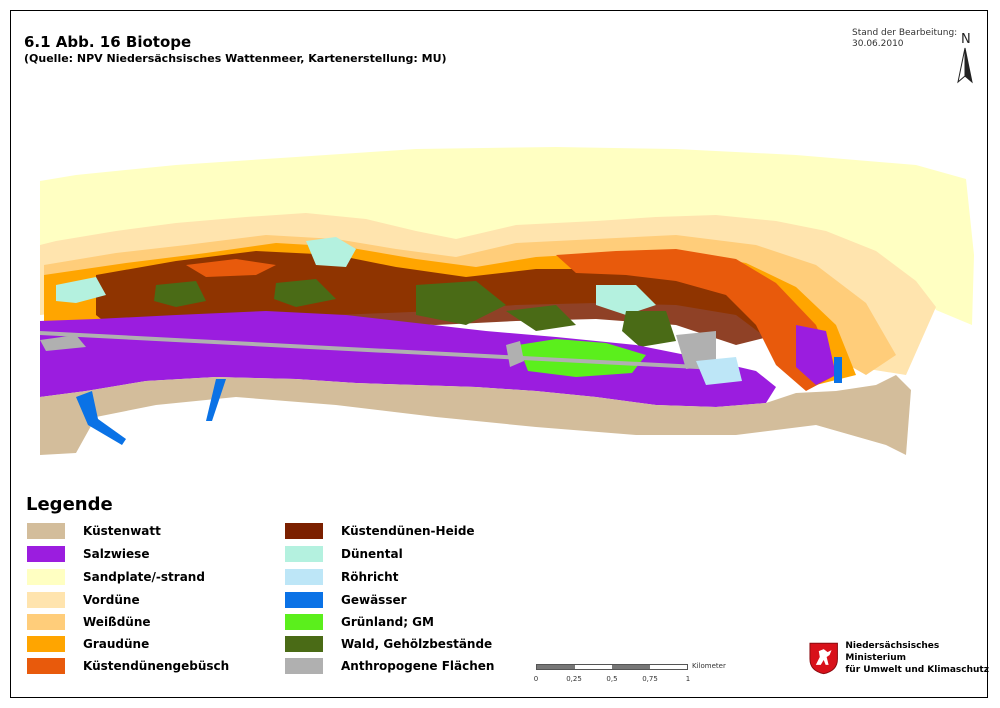 This screenshot has width=1000, height=708. I want to click on edit-status-label: Stand der Bearbeitung:, so click(905, 33).